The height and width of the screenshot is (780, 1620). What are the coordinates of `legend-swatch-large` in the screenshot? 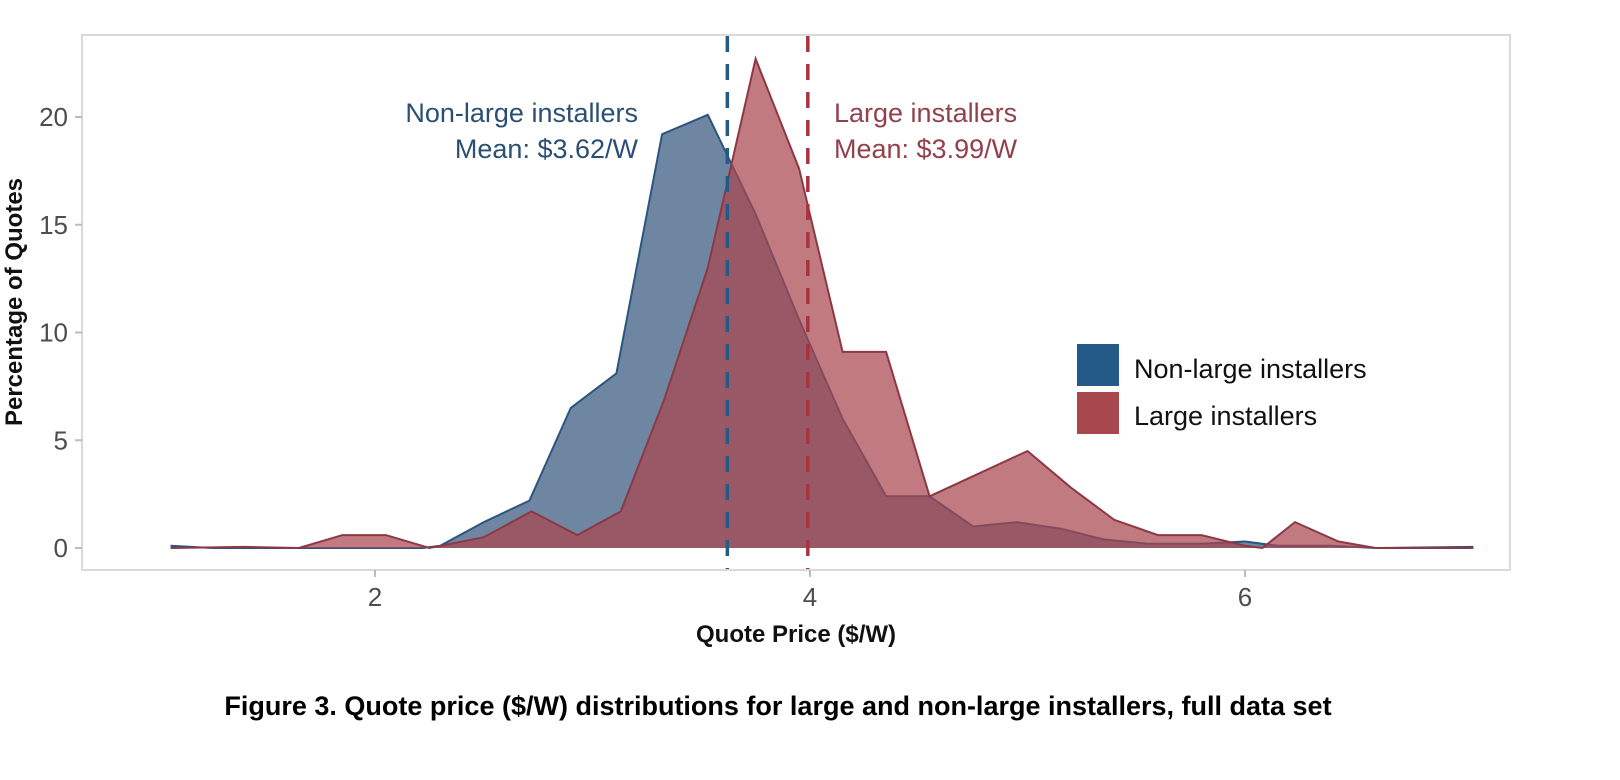 It's located at (1098, 413).